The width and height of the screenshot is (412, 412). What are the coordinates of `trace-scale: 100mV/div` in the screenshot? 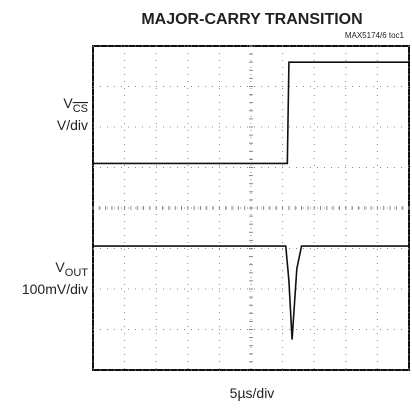 It's located at (55, 289).